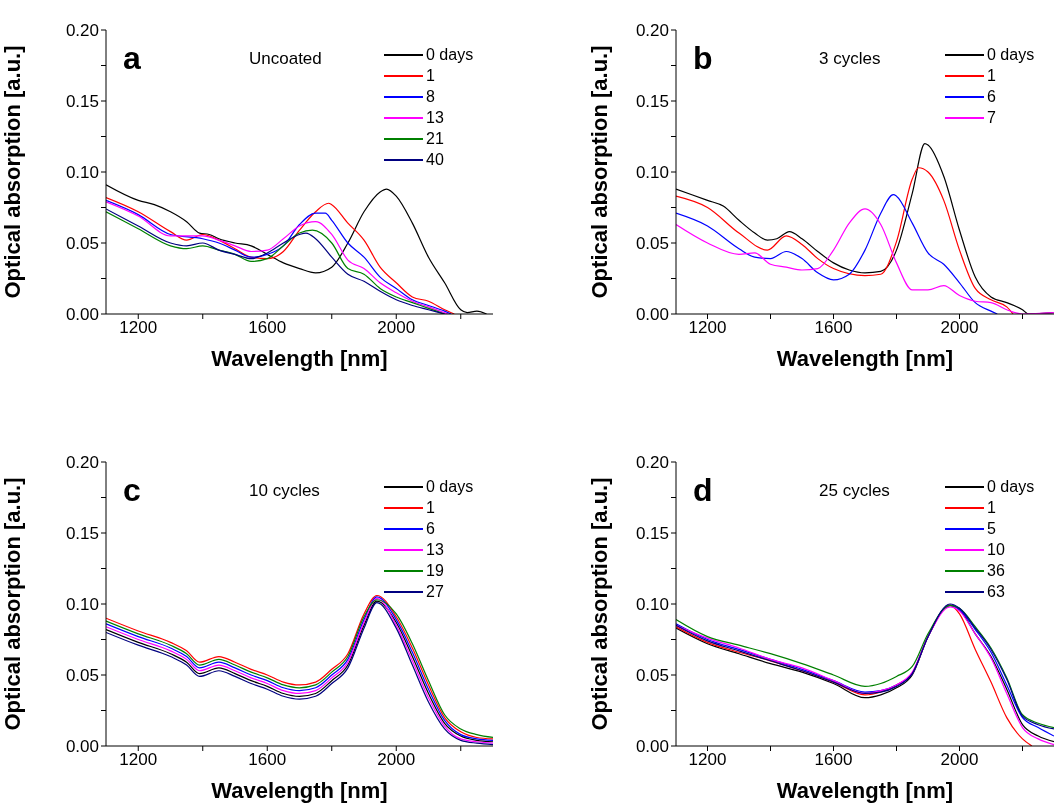  I want to click on legend-label: 19, so click(435, 571).